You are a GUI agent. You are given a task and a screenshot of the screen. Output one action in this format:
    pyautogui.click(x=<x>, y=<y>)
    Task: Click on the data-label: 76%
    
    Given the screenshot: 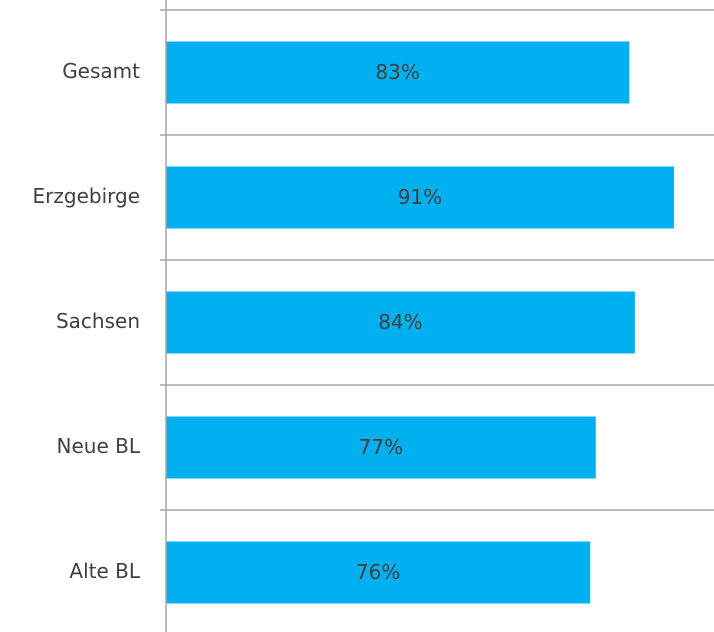 What is the action you would take?
    pyautogui.click(x=378, y=572)
    